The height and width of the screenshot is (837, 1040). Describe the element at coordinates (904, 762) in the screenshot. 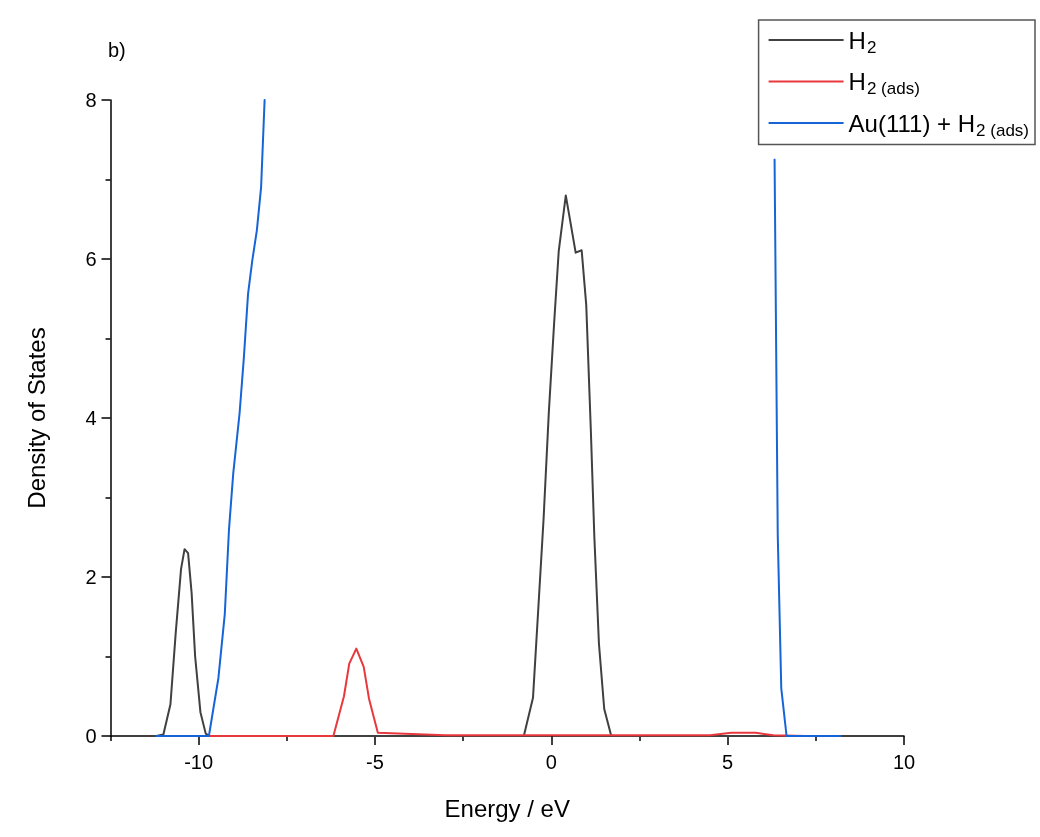

I see `x-tick-label: 10` at that location.